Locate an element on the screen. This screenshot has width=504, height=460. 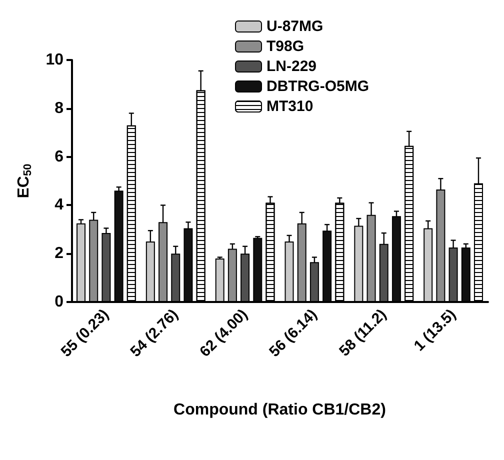
legend-label: T98G is located at coordinates (285, 46).